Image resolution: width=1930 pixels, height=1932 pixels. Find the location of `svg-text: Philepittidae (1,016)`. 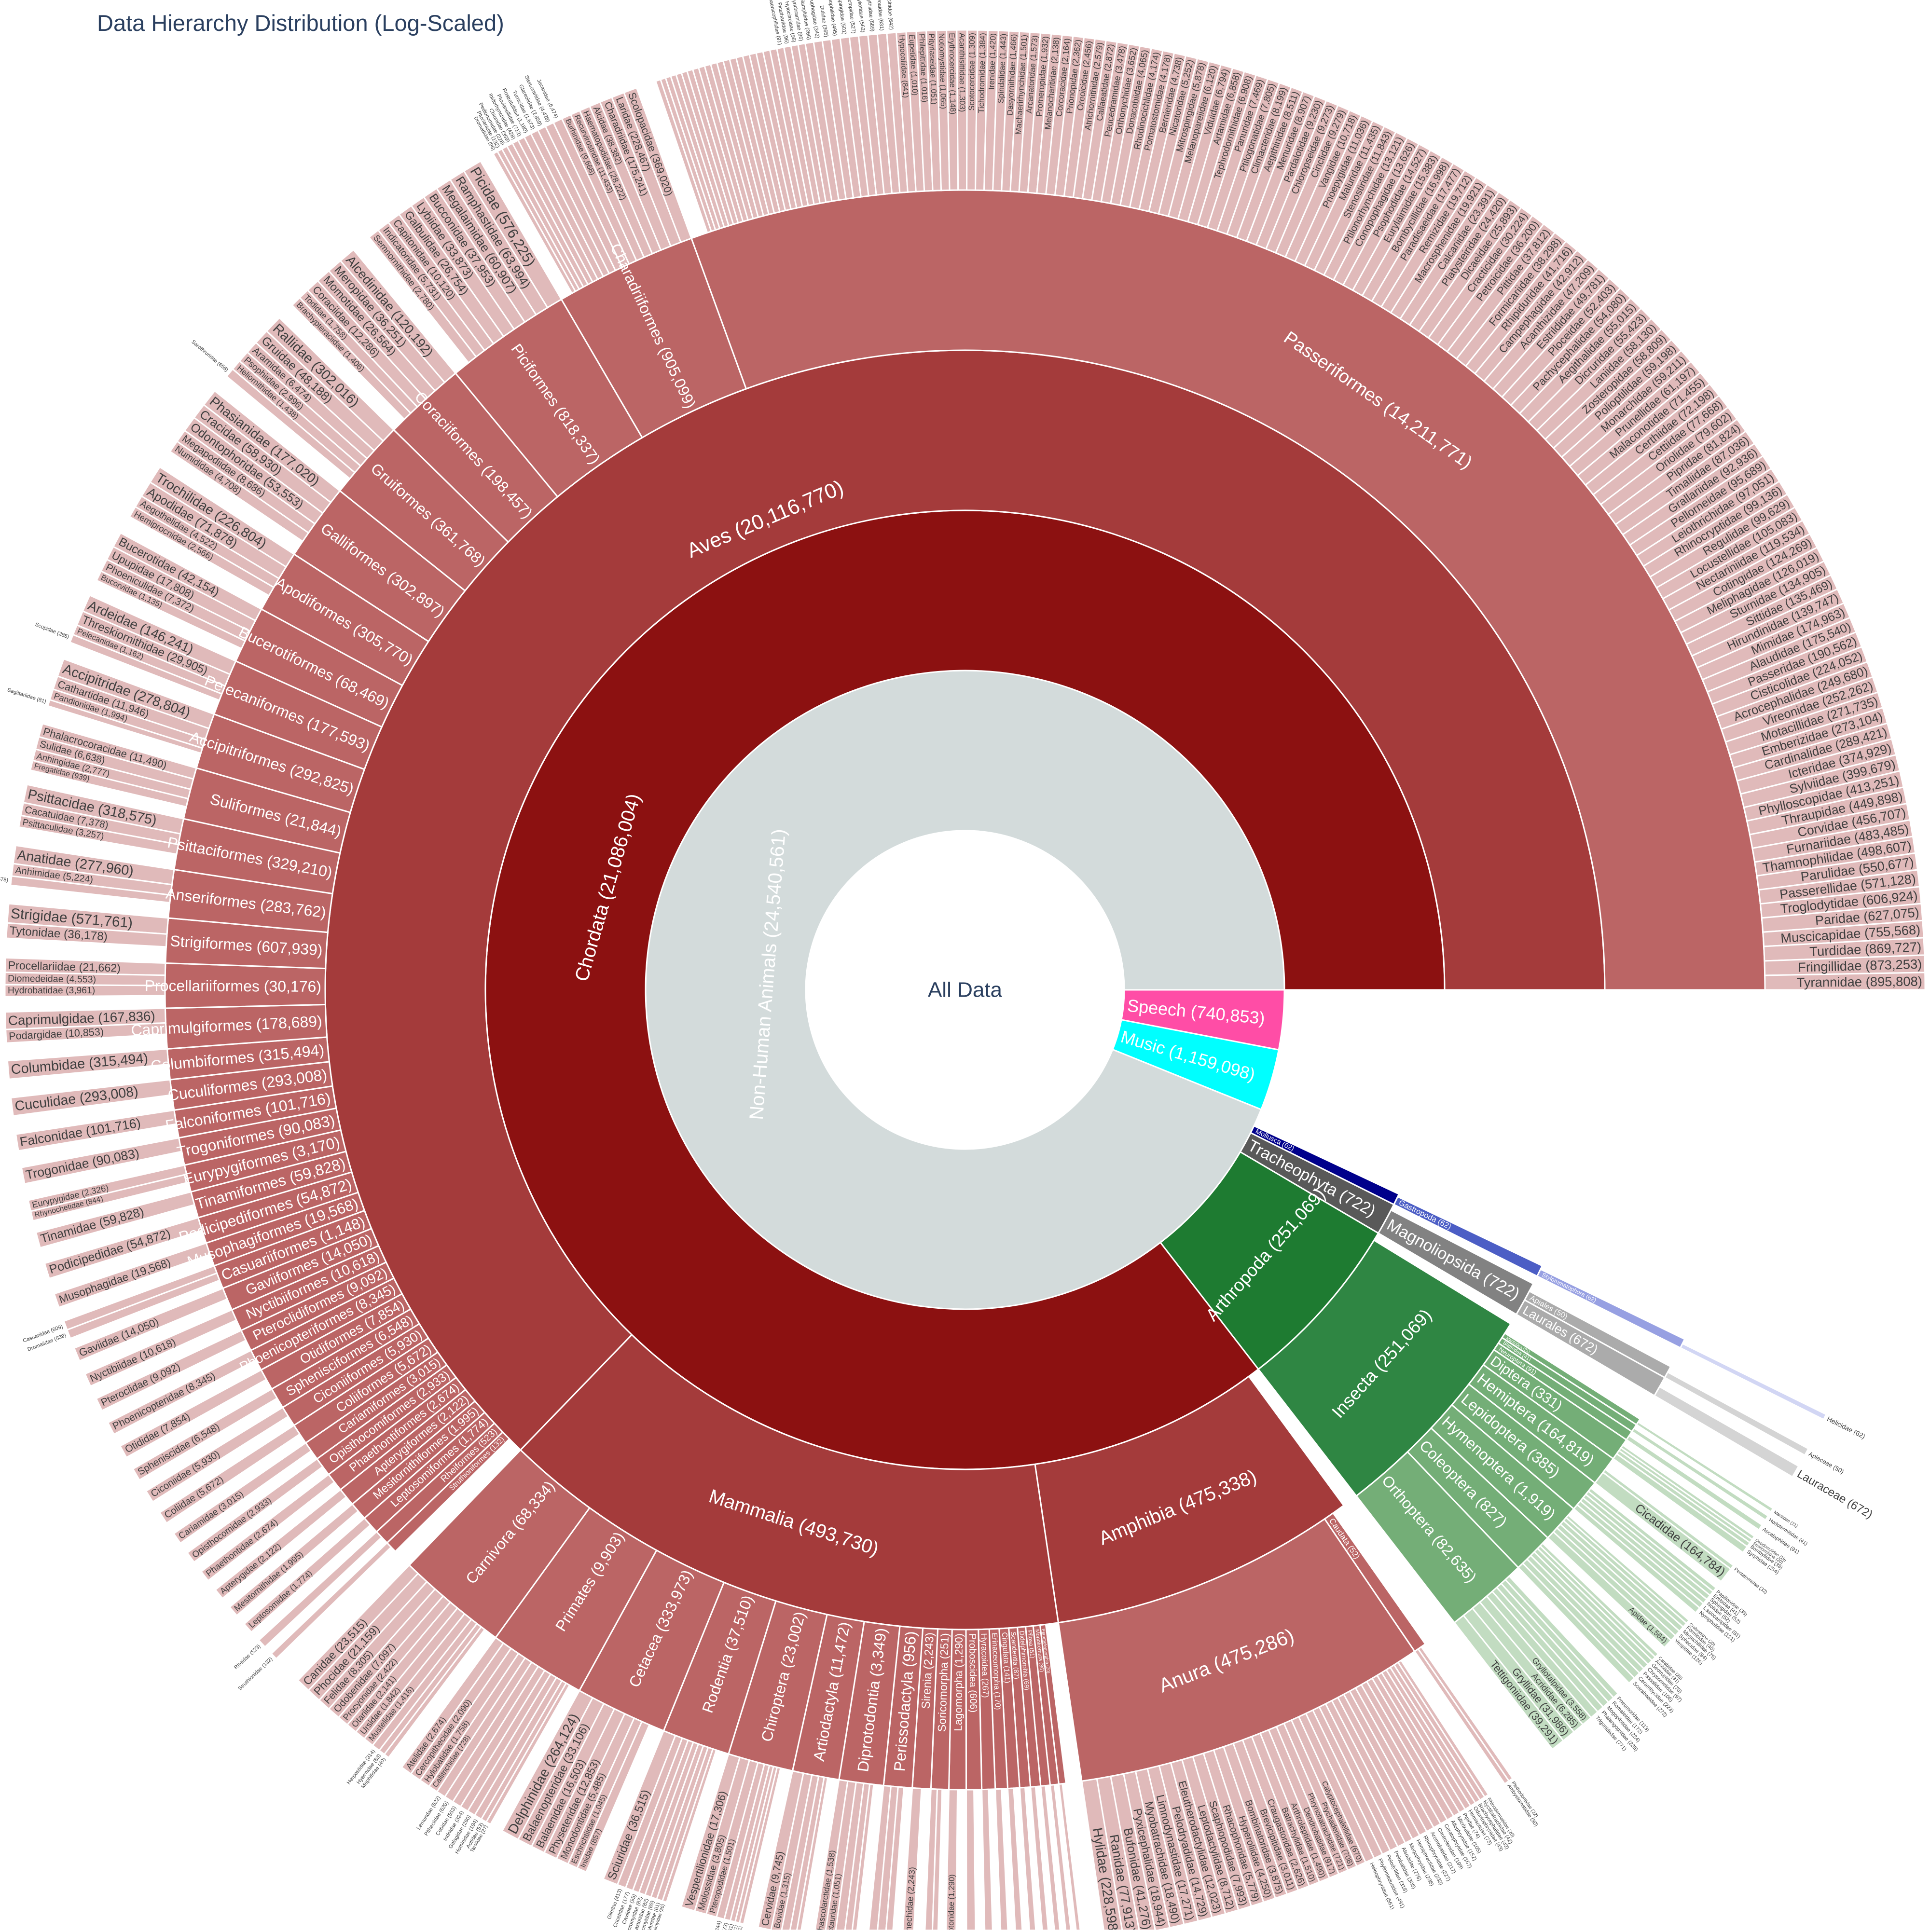

svg-text: Philepittidae (1,016) is located at coordinates (922, 68).